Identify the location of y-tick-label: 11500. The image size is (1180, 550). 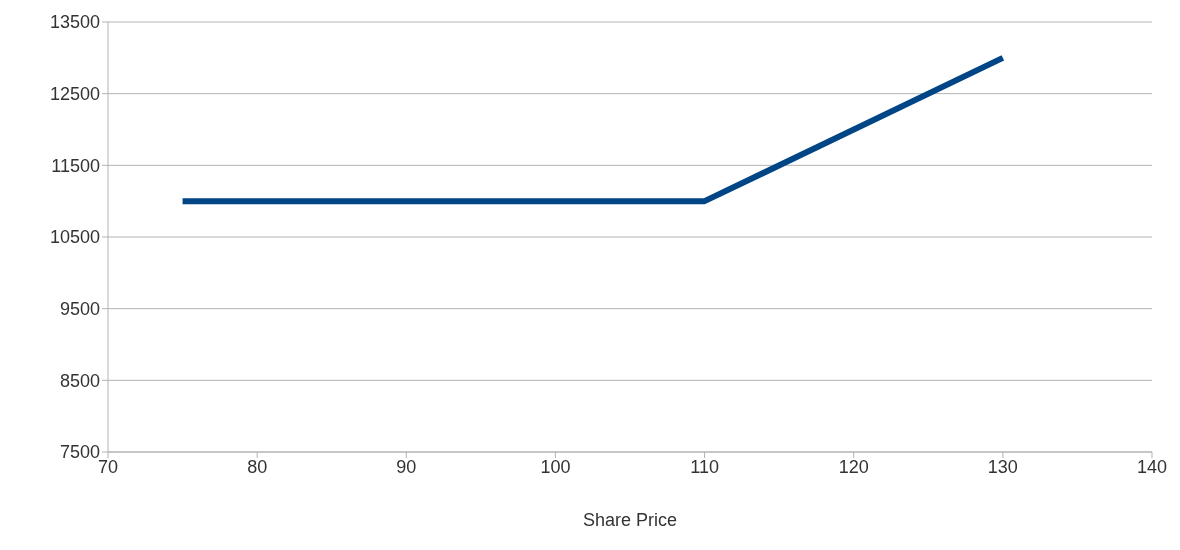
(75, 165).